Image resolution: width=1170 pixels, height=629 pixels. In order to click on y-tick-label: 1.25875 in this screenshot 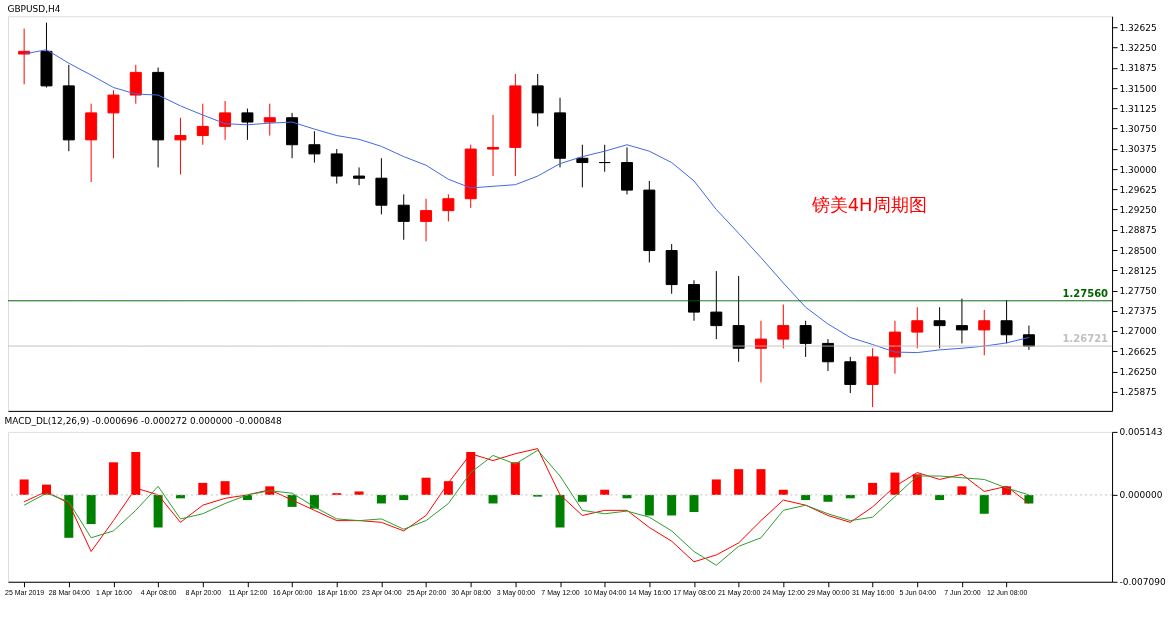, I will do `click(1138, 392)`.